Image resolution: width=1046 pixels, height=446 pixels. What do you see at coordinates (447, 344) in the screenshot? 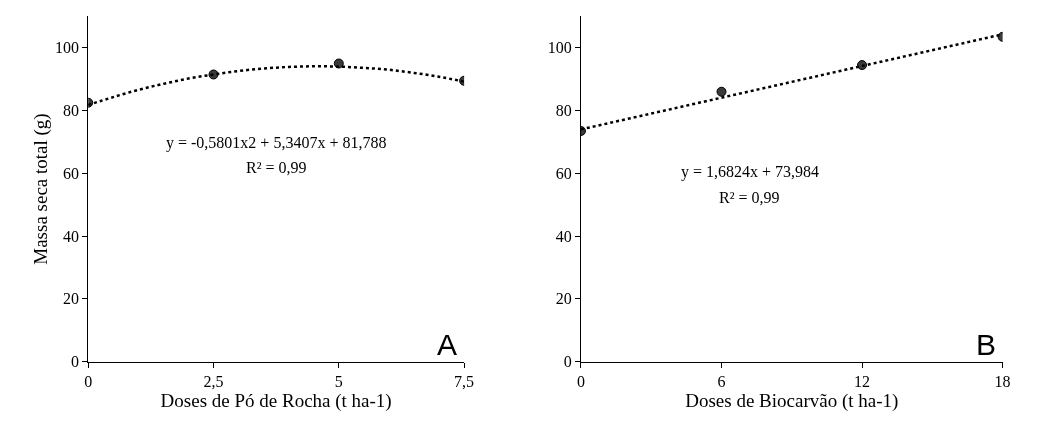
I see `annotation: A` at bounding box center [447, 344].